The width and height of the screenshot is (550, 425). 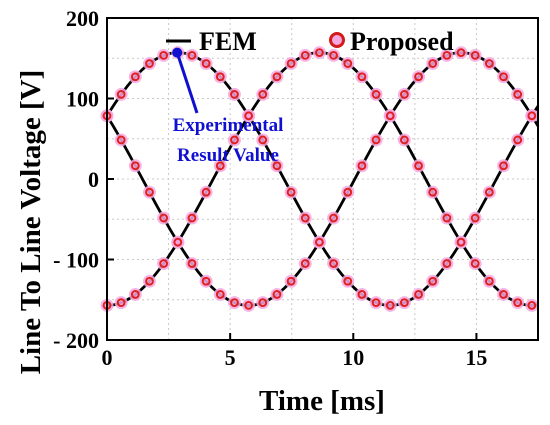 What do you see at coordinates (31, 222) in the screenshot?
I see `y-axis-title: Line To Line Voltage [V]` at bounding box center [31, 222].